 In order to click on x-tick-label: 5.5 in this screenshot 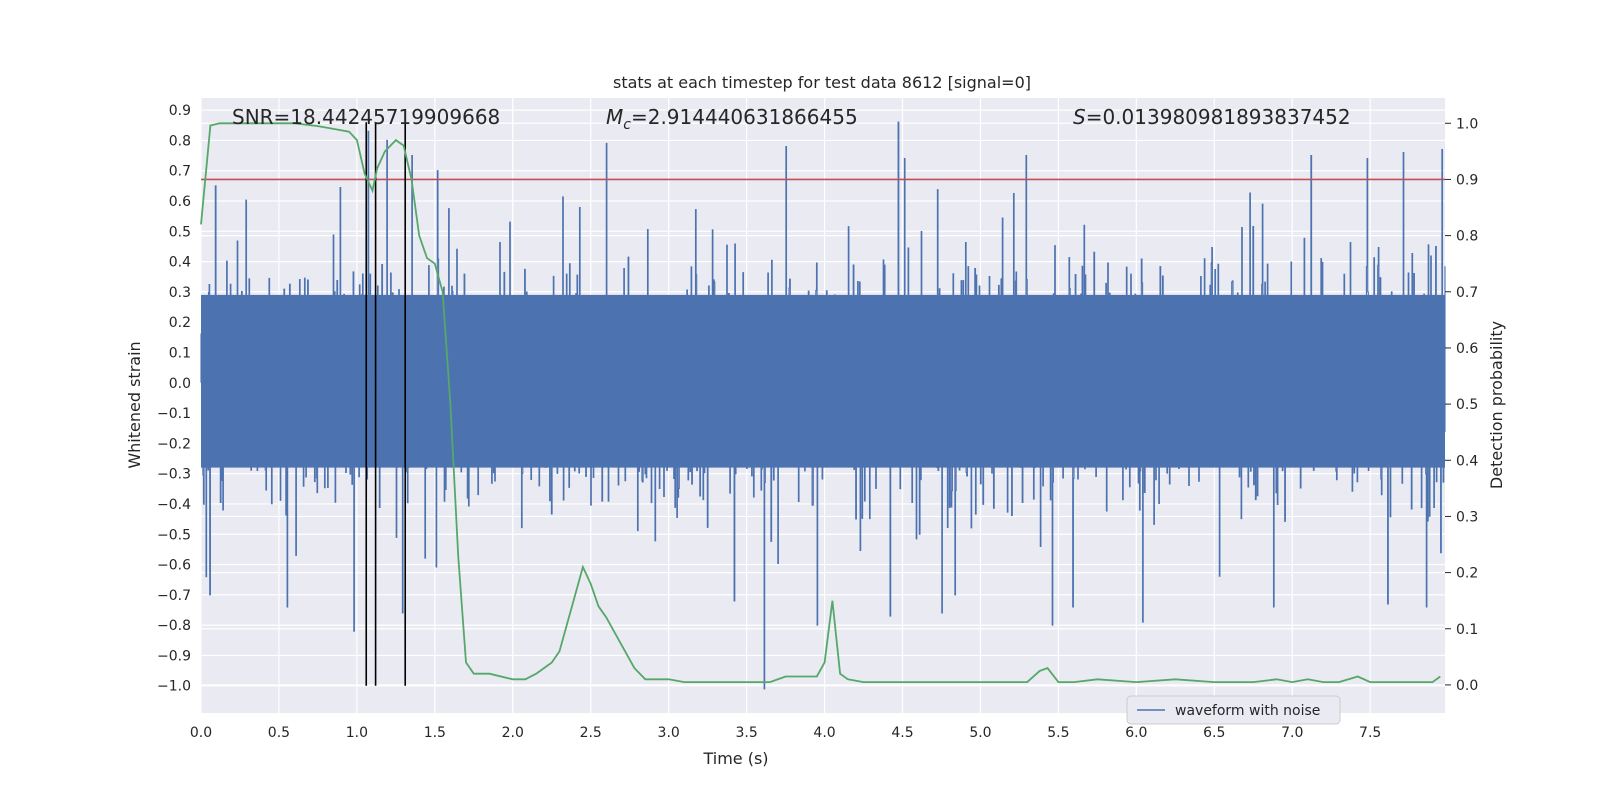, I will do `click(1058, 733)`.